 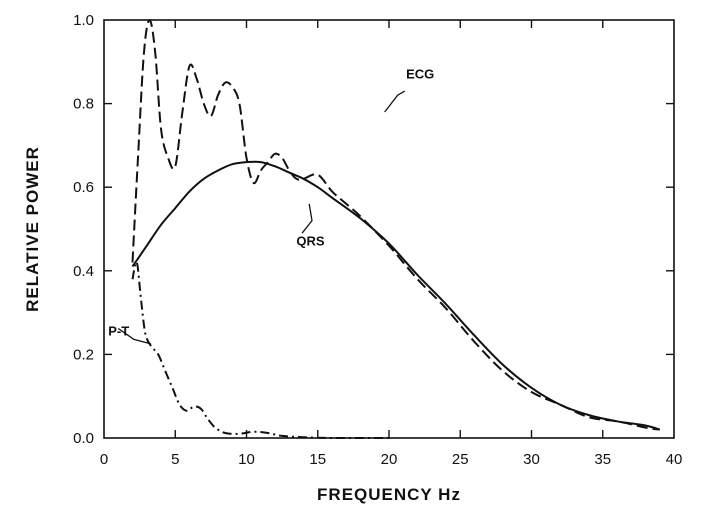 I want to click on series-line-p-t, so click(x=260, y=350).